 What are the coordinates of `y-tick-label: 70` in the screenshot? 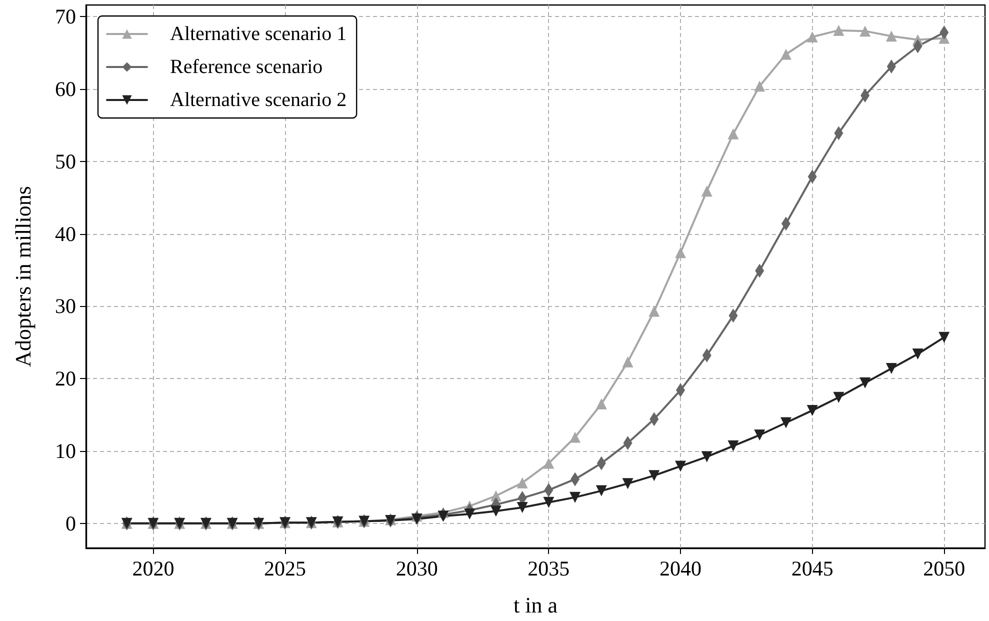 It's located at (65, 16).